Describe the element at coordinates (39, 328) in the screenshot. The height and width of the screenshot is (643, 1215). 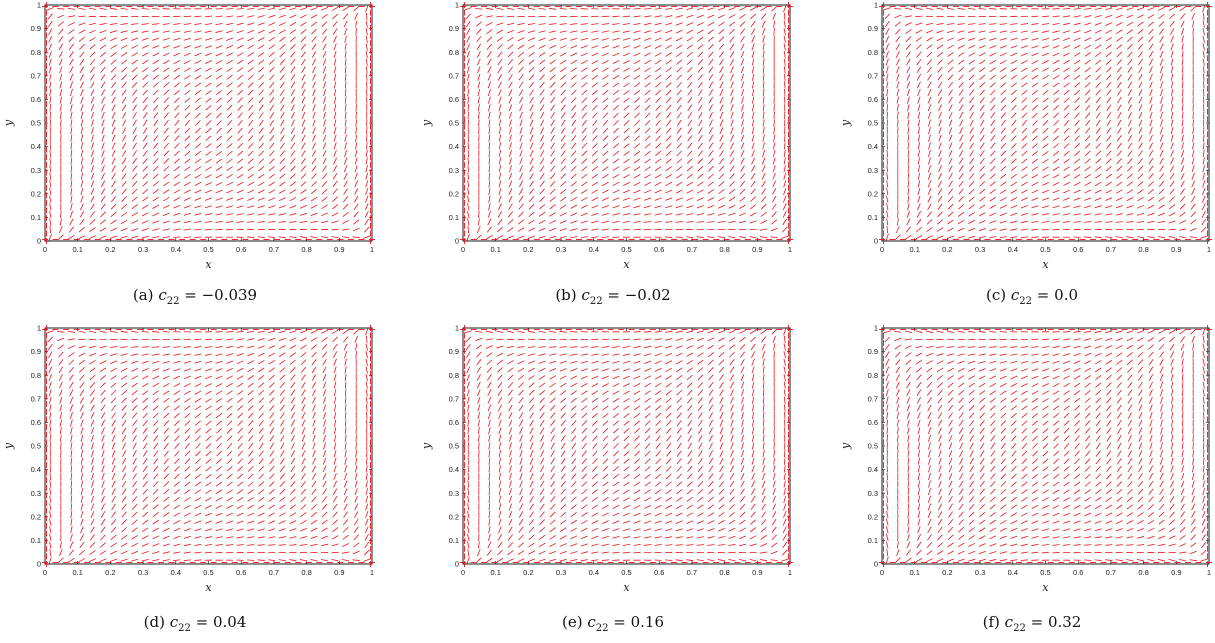
I see `y-tick-label: 1` at that location.